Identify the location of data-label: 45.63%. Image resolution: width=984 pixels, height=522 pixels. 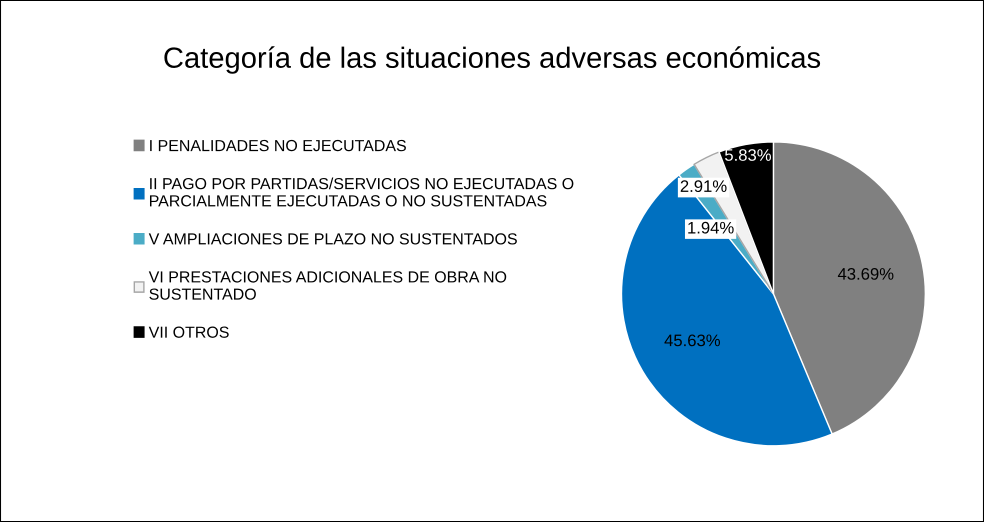
(692, 340).